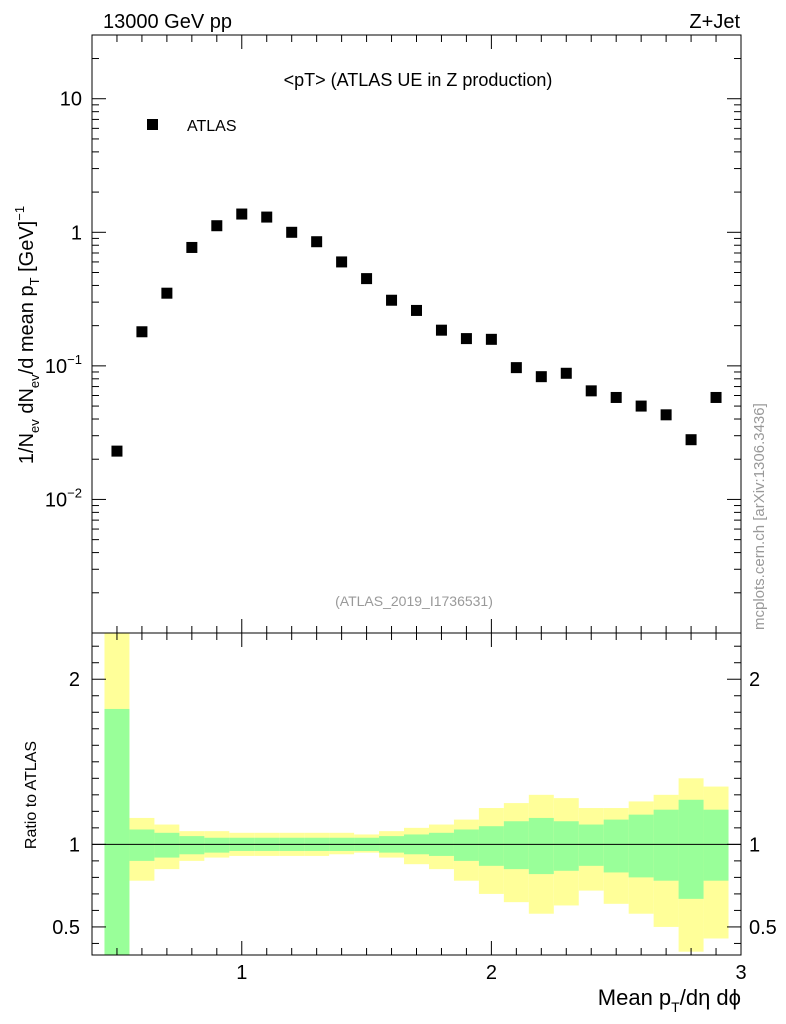 Image resolution: width=786 pixels, height=1024 pixels. What do you see at coordinates (763, 928) in the screenshot?
I see `ratio-y-tick-label-right: 0.5` at bounding box center [763, 928].